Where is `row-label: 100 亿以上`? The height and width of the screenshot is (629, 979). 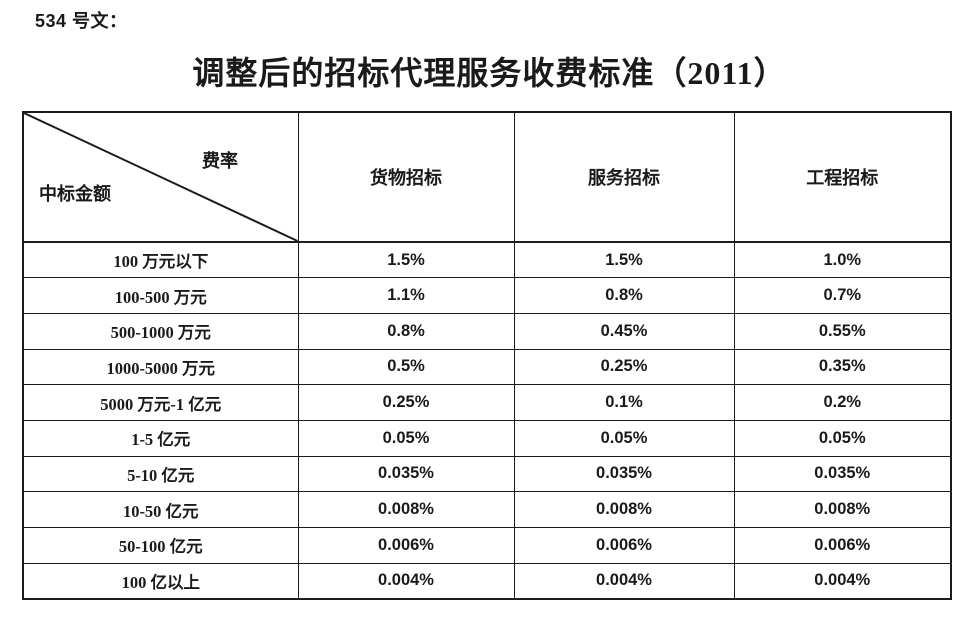 row-label: 100 亿以上 is located at coordinates (160, 581).